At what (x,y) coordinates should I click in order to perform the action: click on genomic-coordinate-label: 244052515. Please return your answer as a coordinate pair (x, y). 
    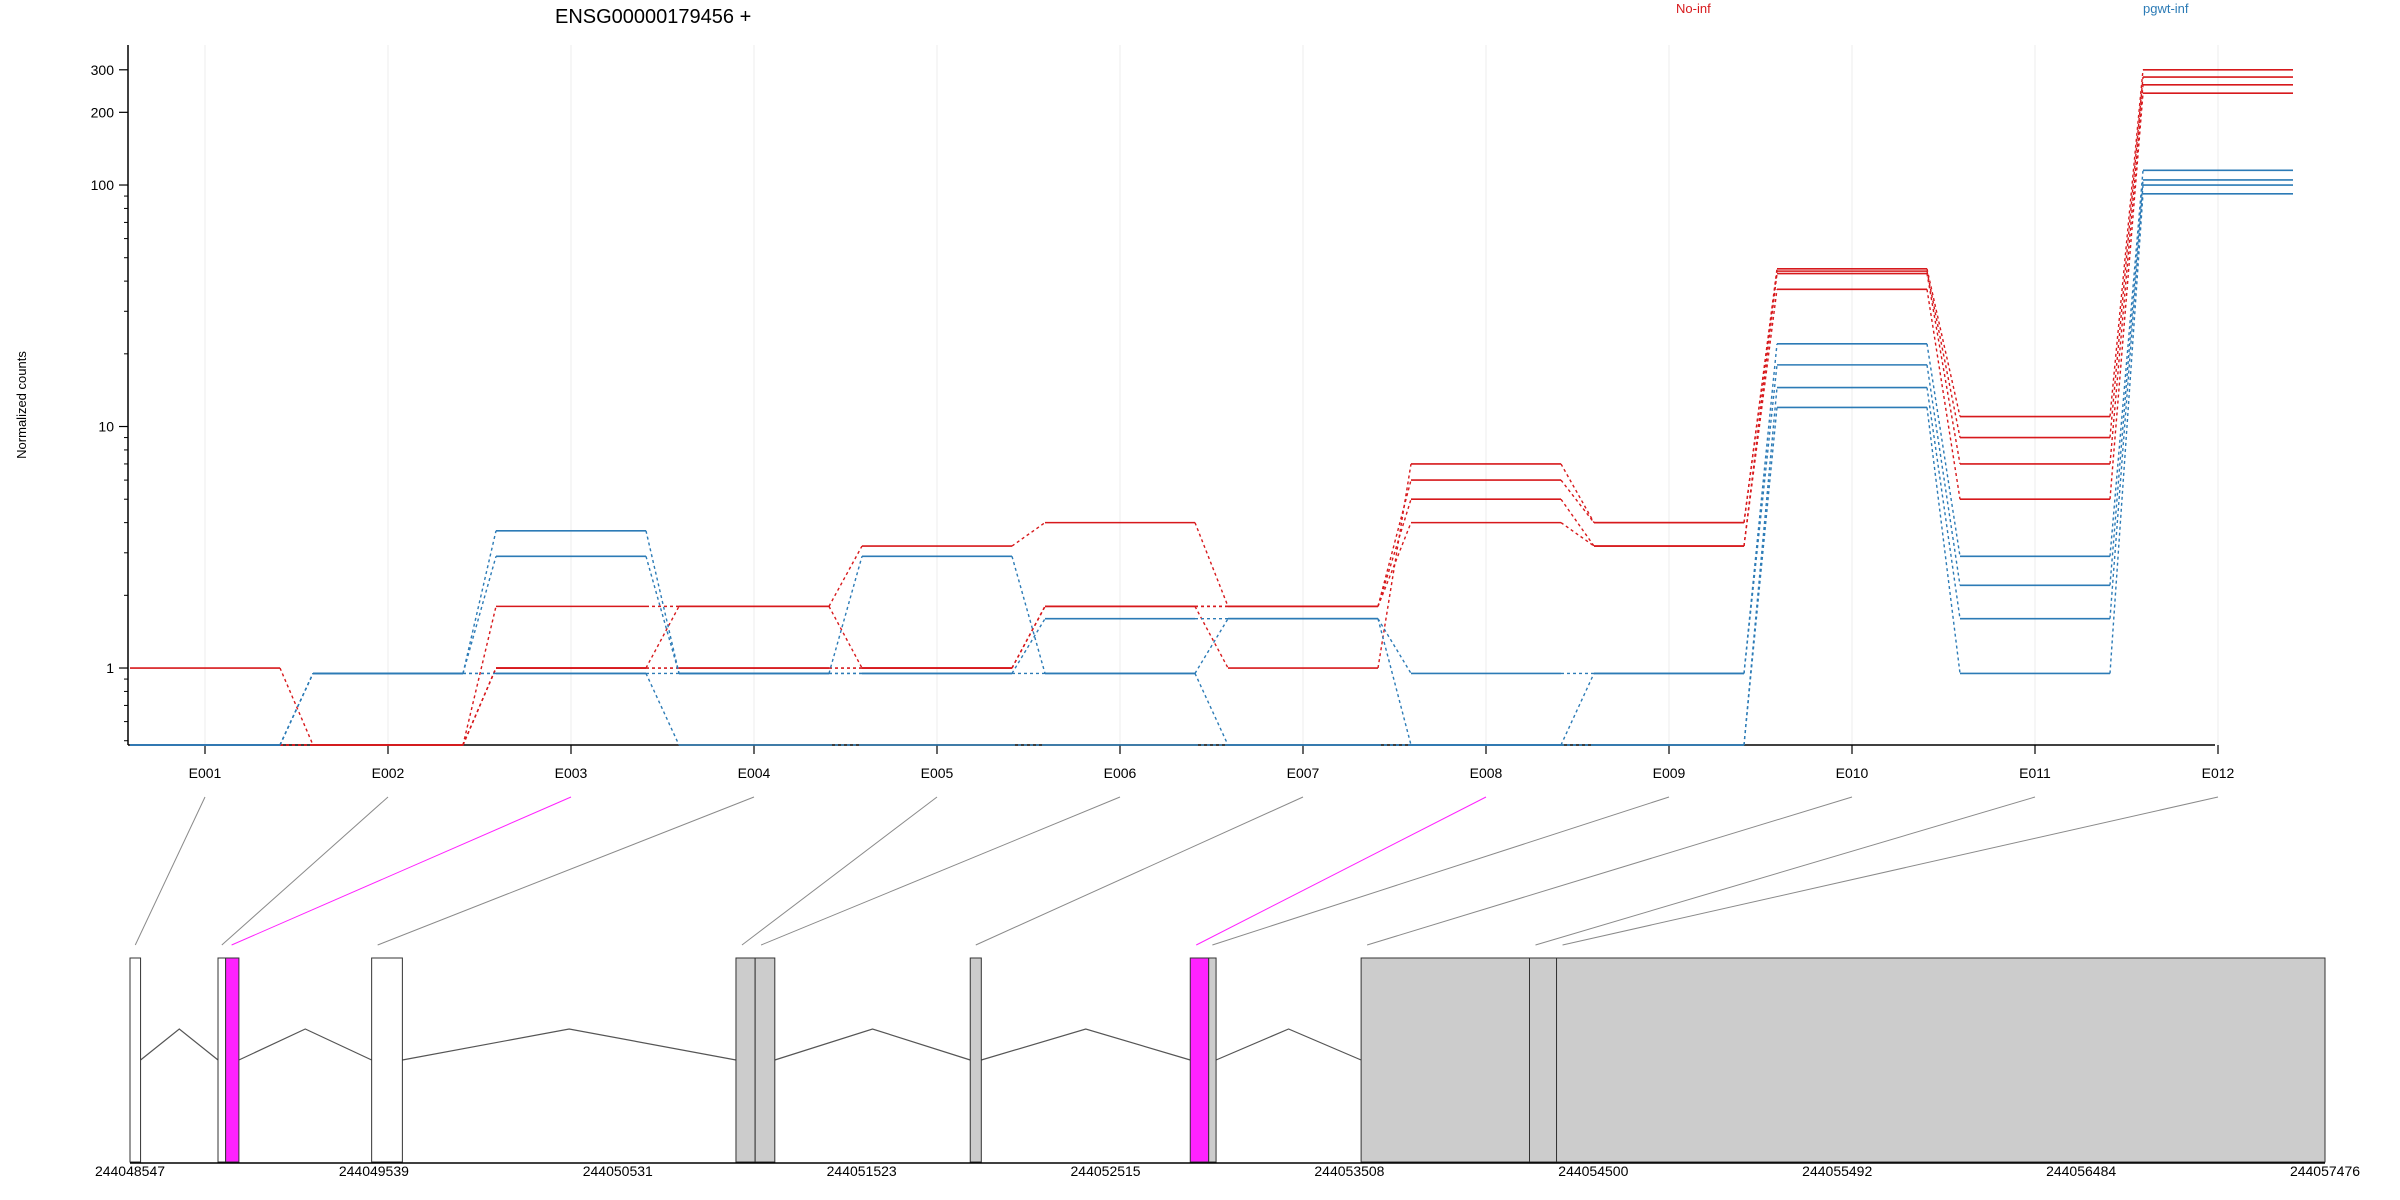
    Looking at the image, I should click on (1106, 1171).